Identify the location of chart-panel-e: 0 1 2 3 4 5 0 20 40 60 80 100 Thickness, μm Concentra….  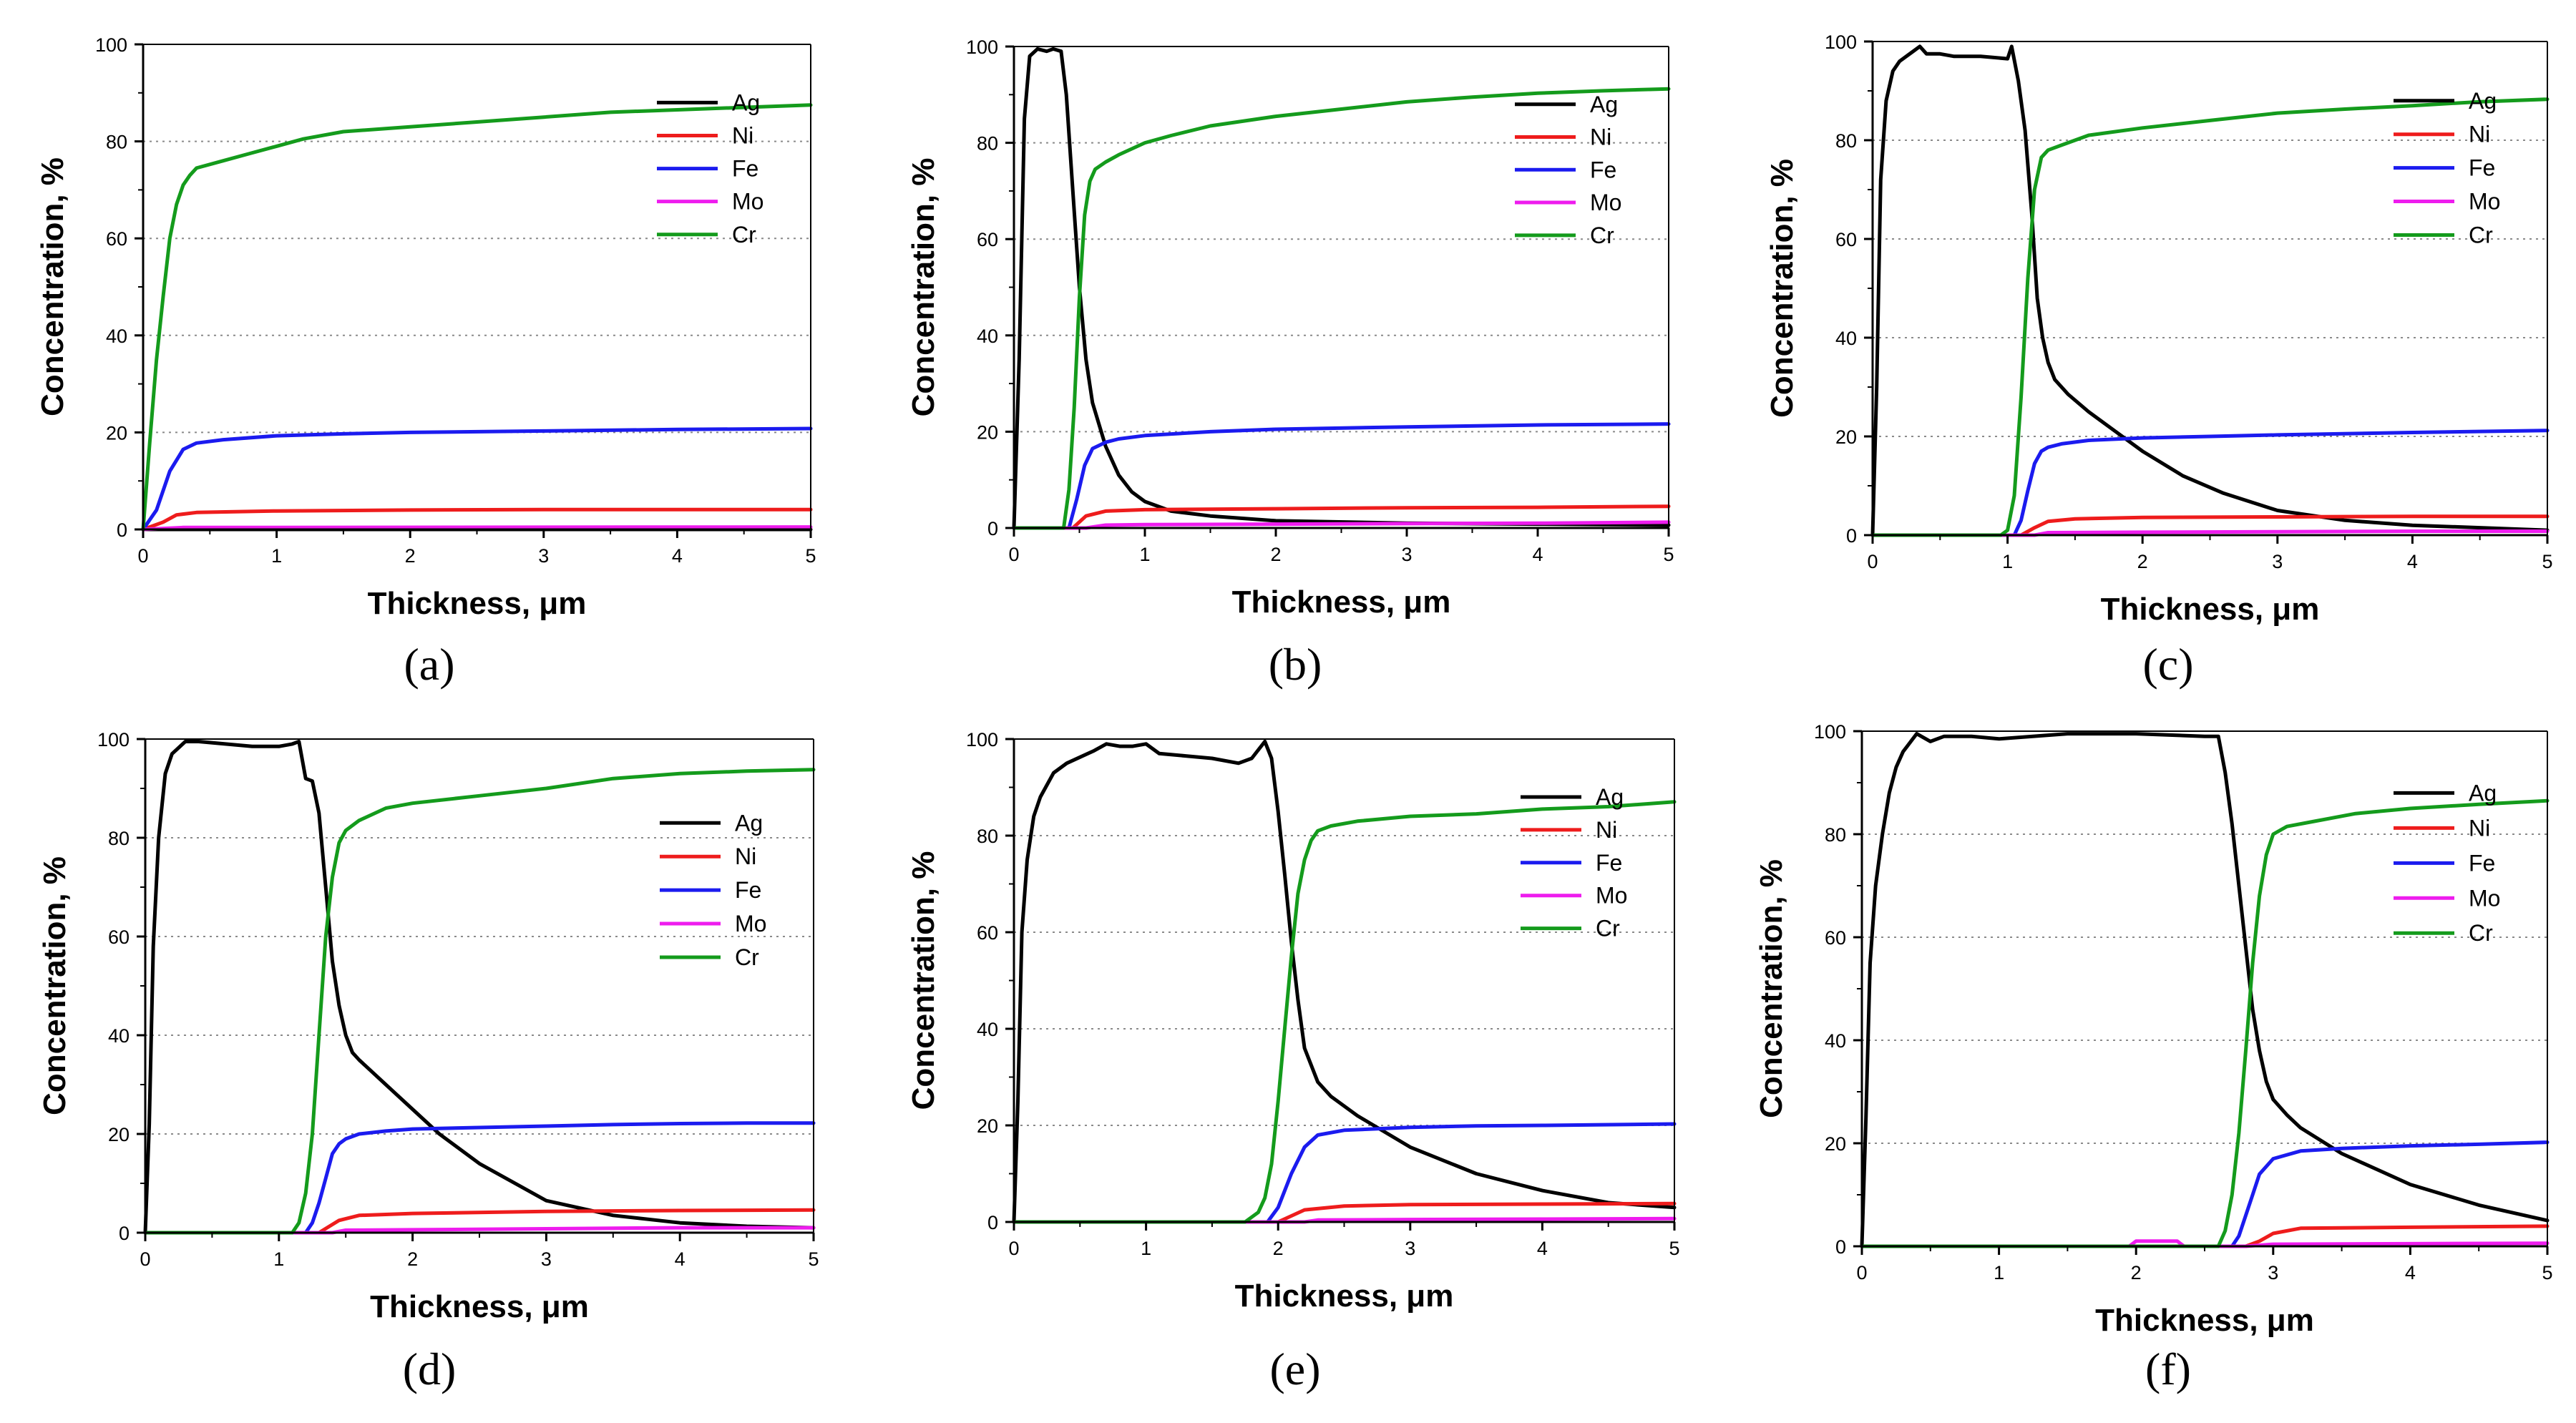
(1293, 1061).